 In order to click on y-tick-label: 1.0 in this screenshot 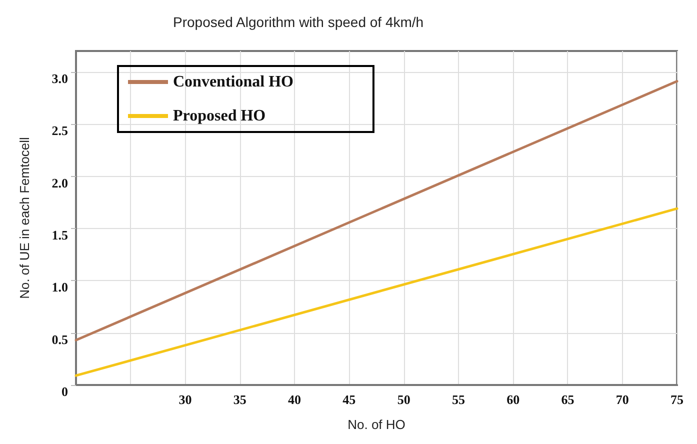, I will do `click(60, 287)`.